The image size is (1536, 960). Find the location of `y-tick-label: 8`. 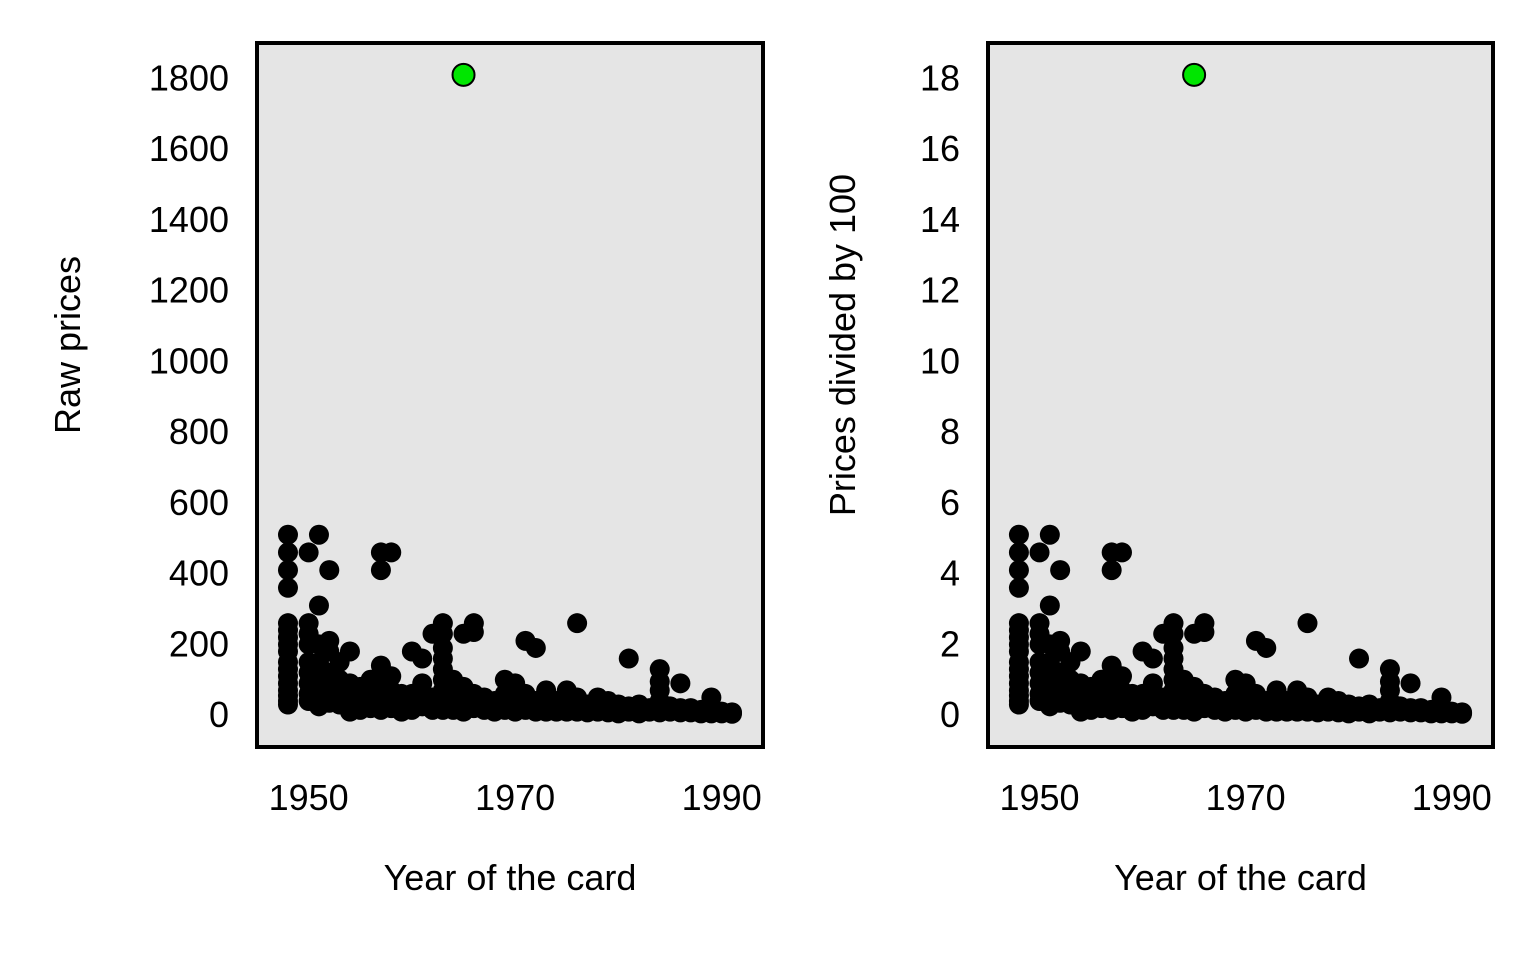

y-tick-label: 8 is located at coordinates (950, 431).